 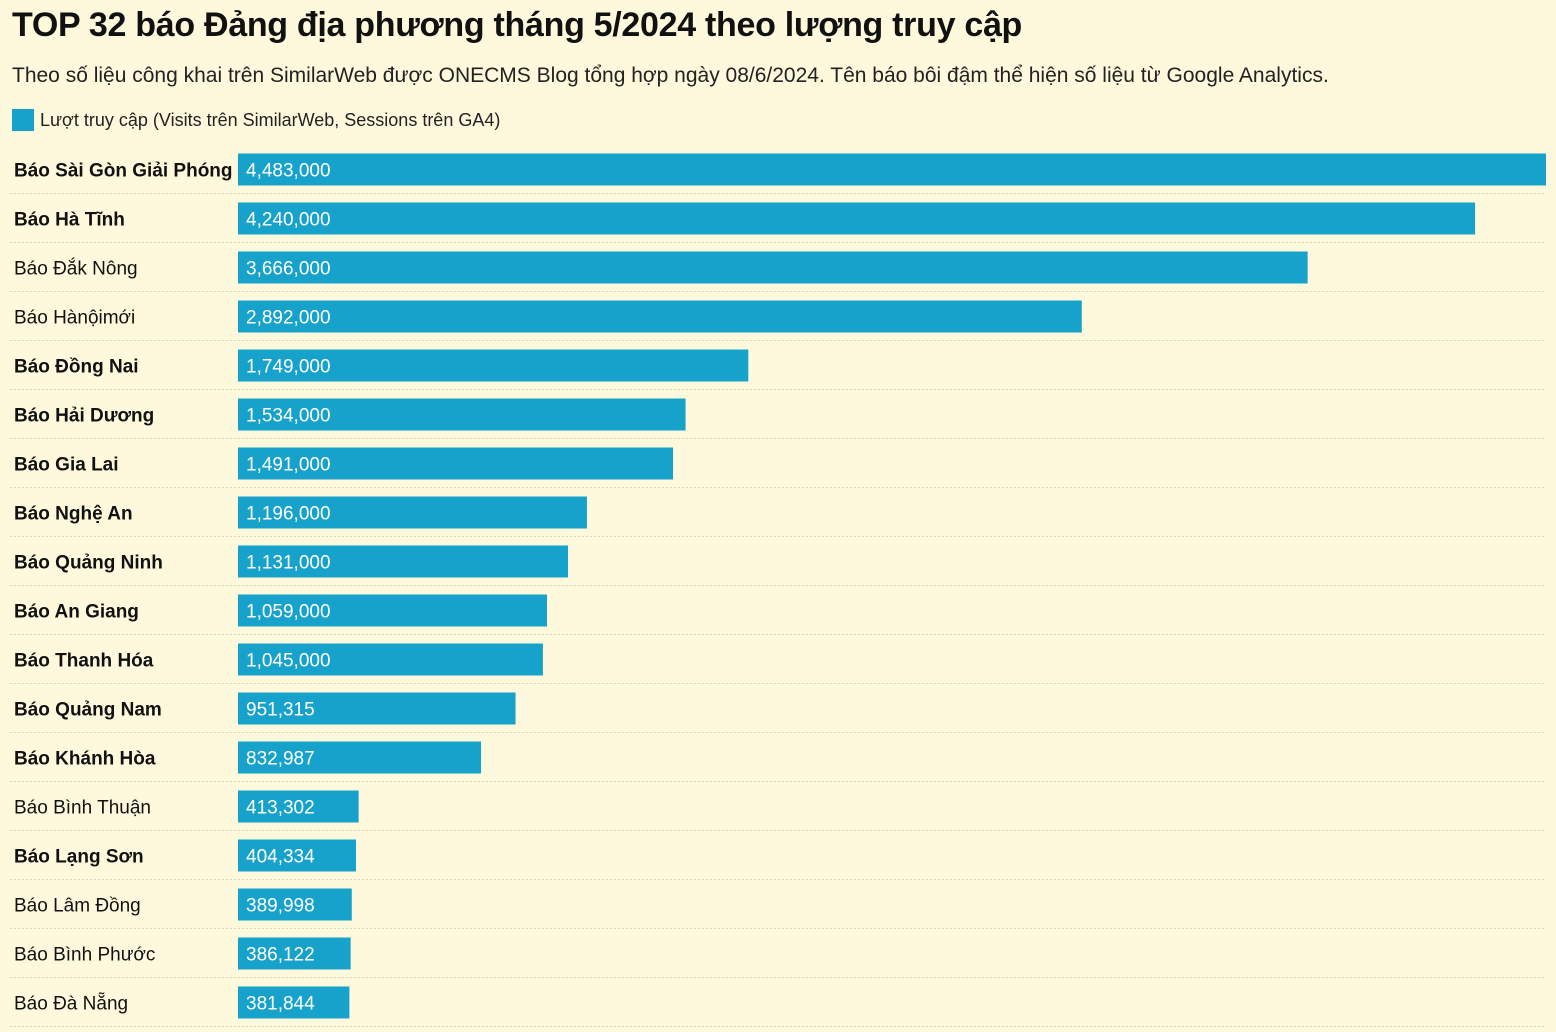 What do you see at coordinates (280, 1004) in the screenshot?
I see `bar-value-label: 381,844` at bounding box center [280, 1004].